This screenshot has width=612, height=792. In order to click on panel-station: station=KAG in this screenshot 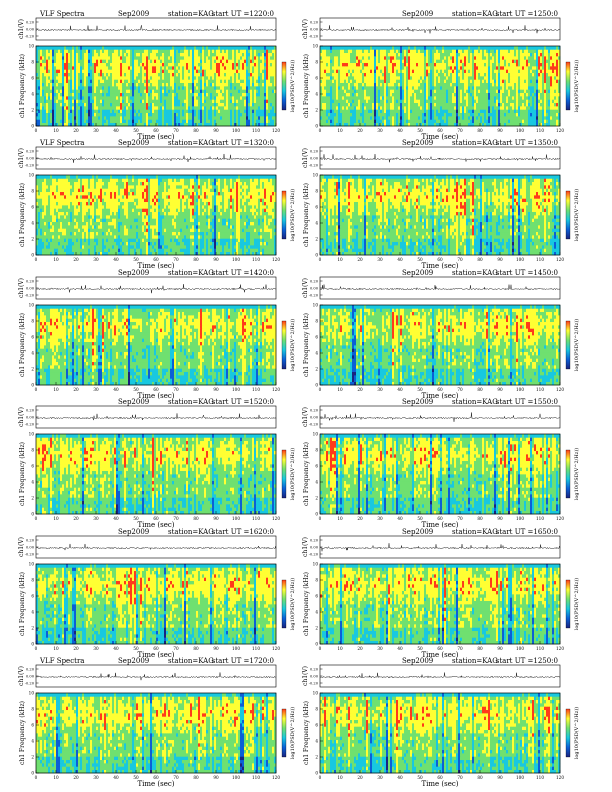, I will do `click(475, 14)`.